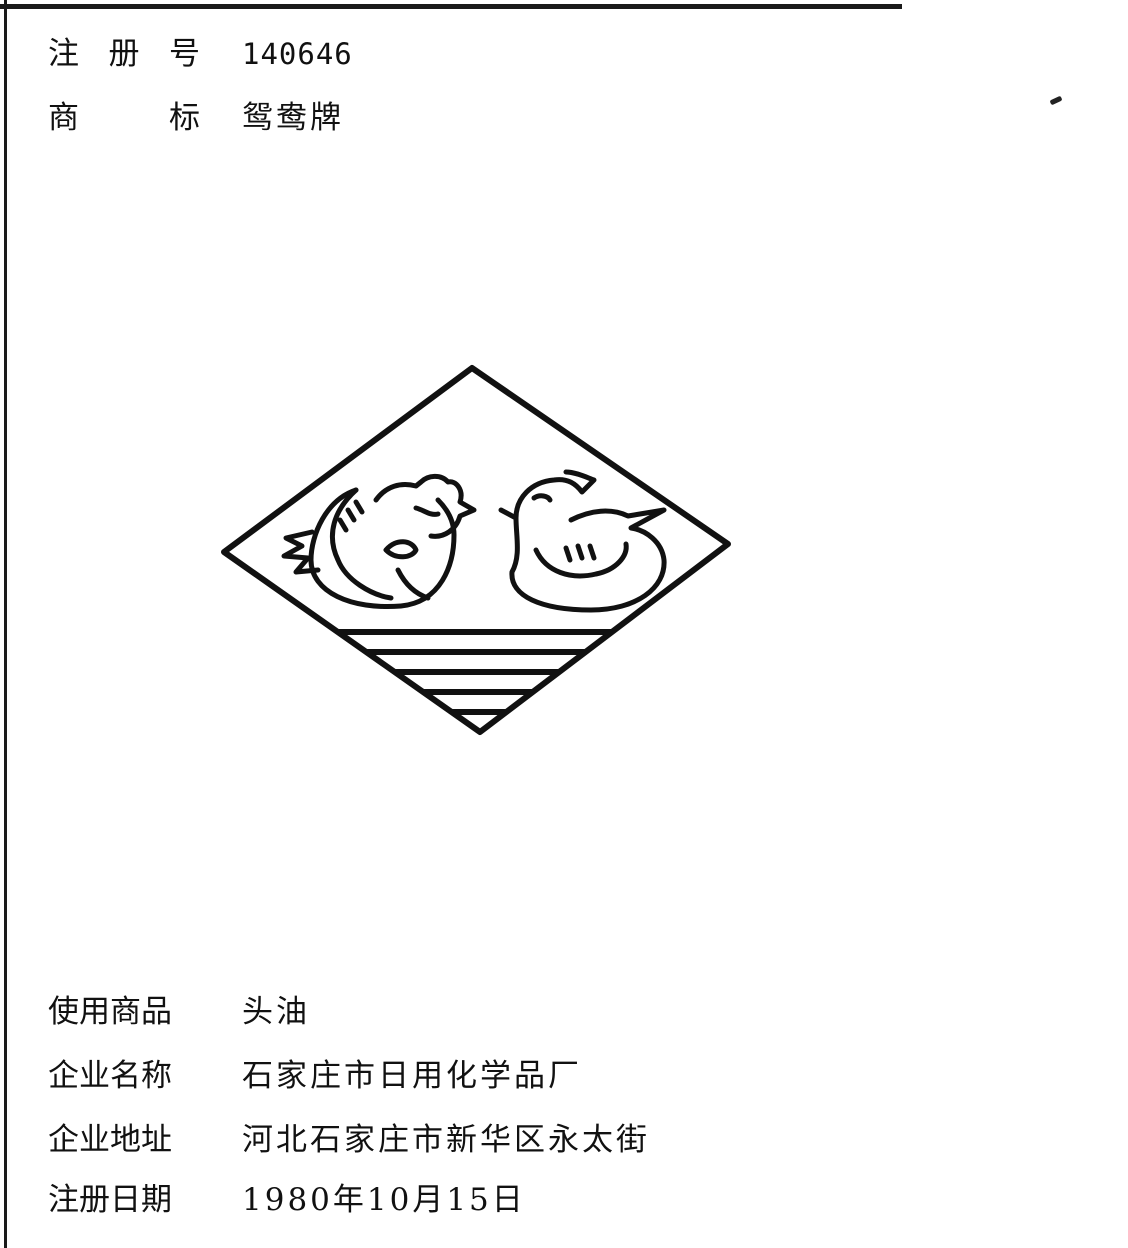 The width and height of the screenshot is (1128, 1248). I want to click on left-border-rule, so click(5, 624).